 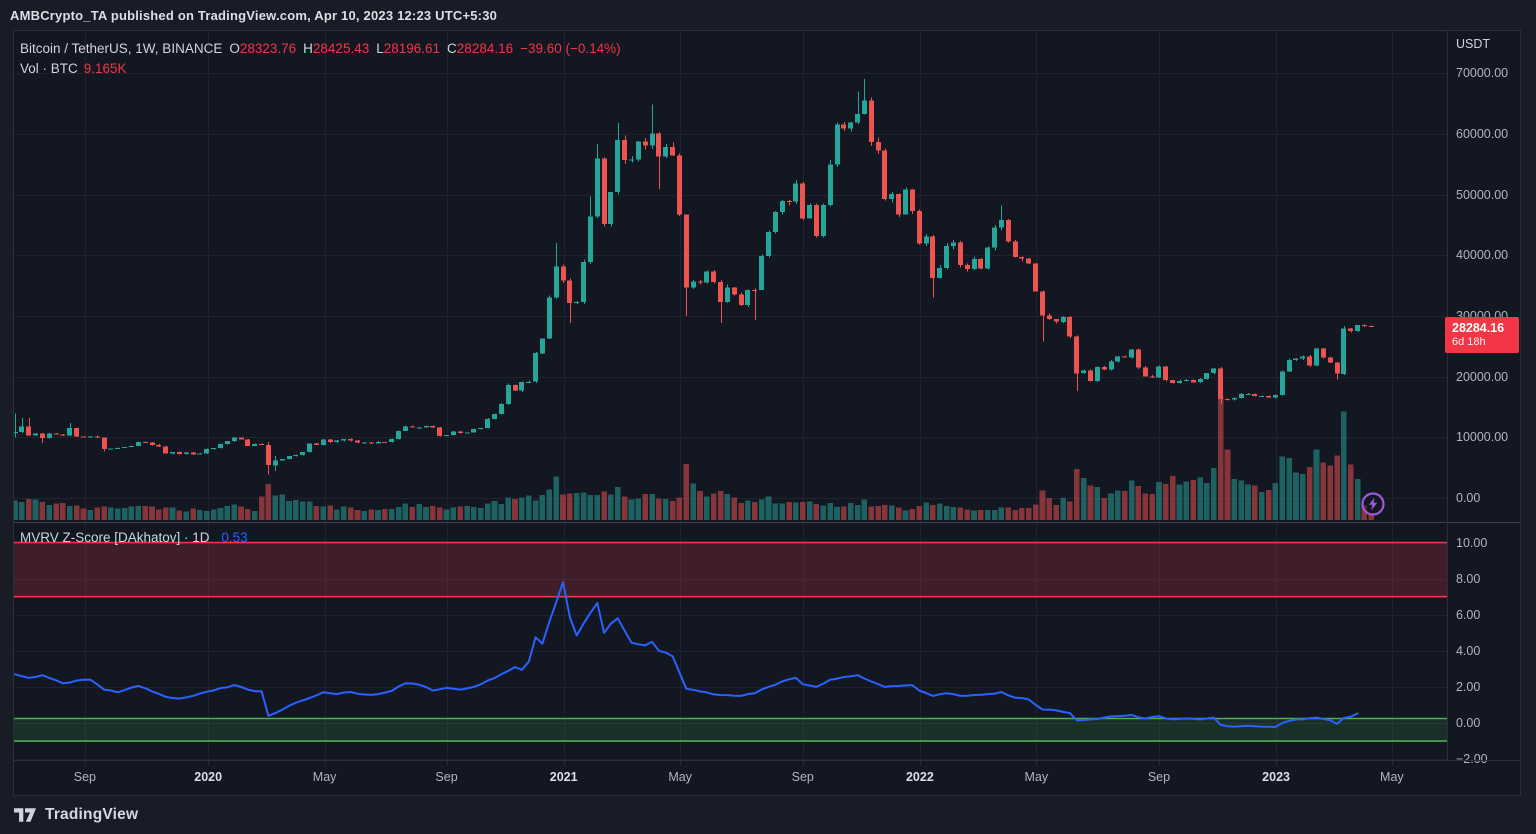 I want to click on lightning-icon, so click(x=1373, y=504).